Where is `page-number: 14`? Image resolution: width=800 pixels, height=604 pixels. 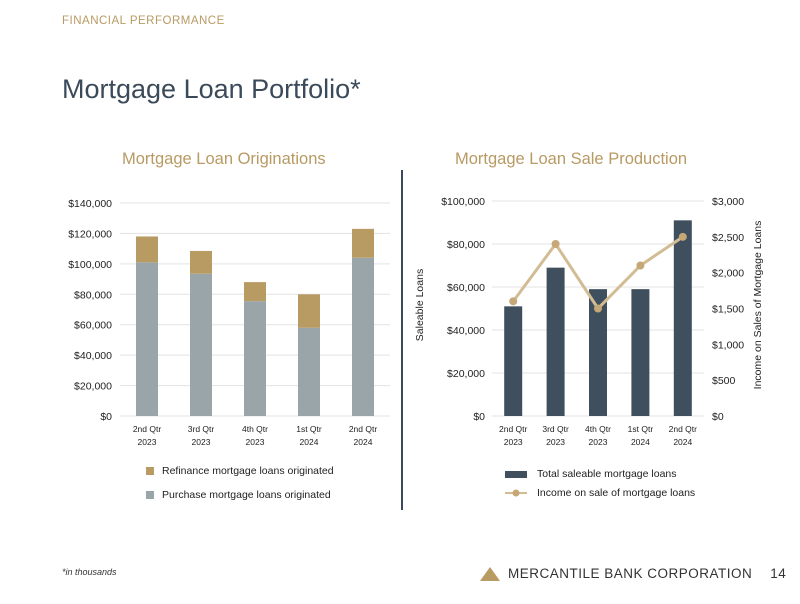 page-number: 14 is located at coordinates (778, 573).